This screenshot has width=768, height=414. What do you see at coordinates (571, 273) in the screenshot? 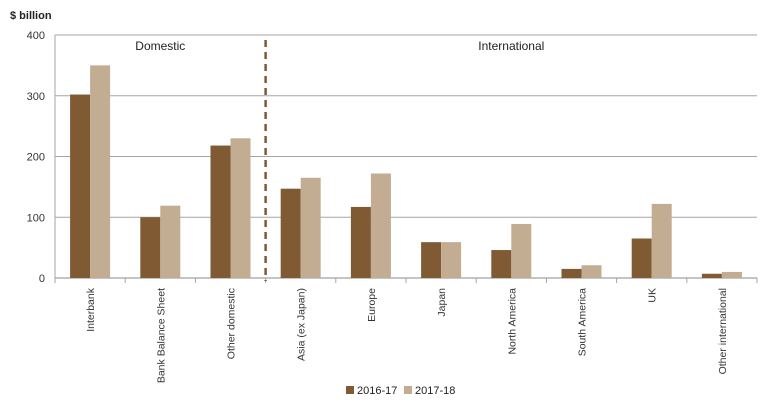
I see `bar-2016-17-south-america` at bounding box center [571, 273].